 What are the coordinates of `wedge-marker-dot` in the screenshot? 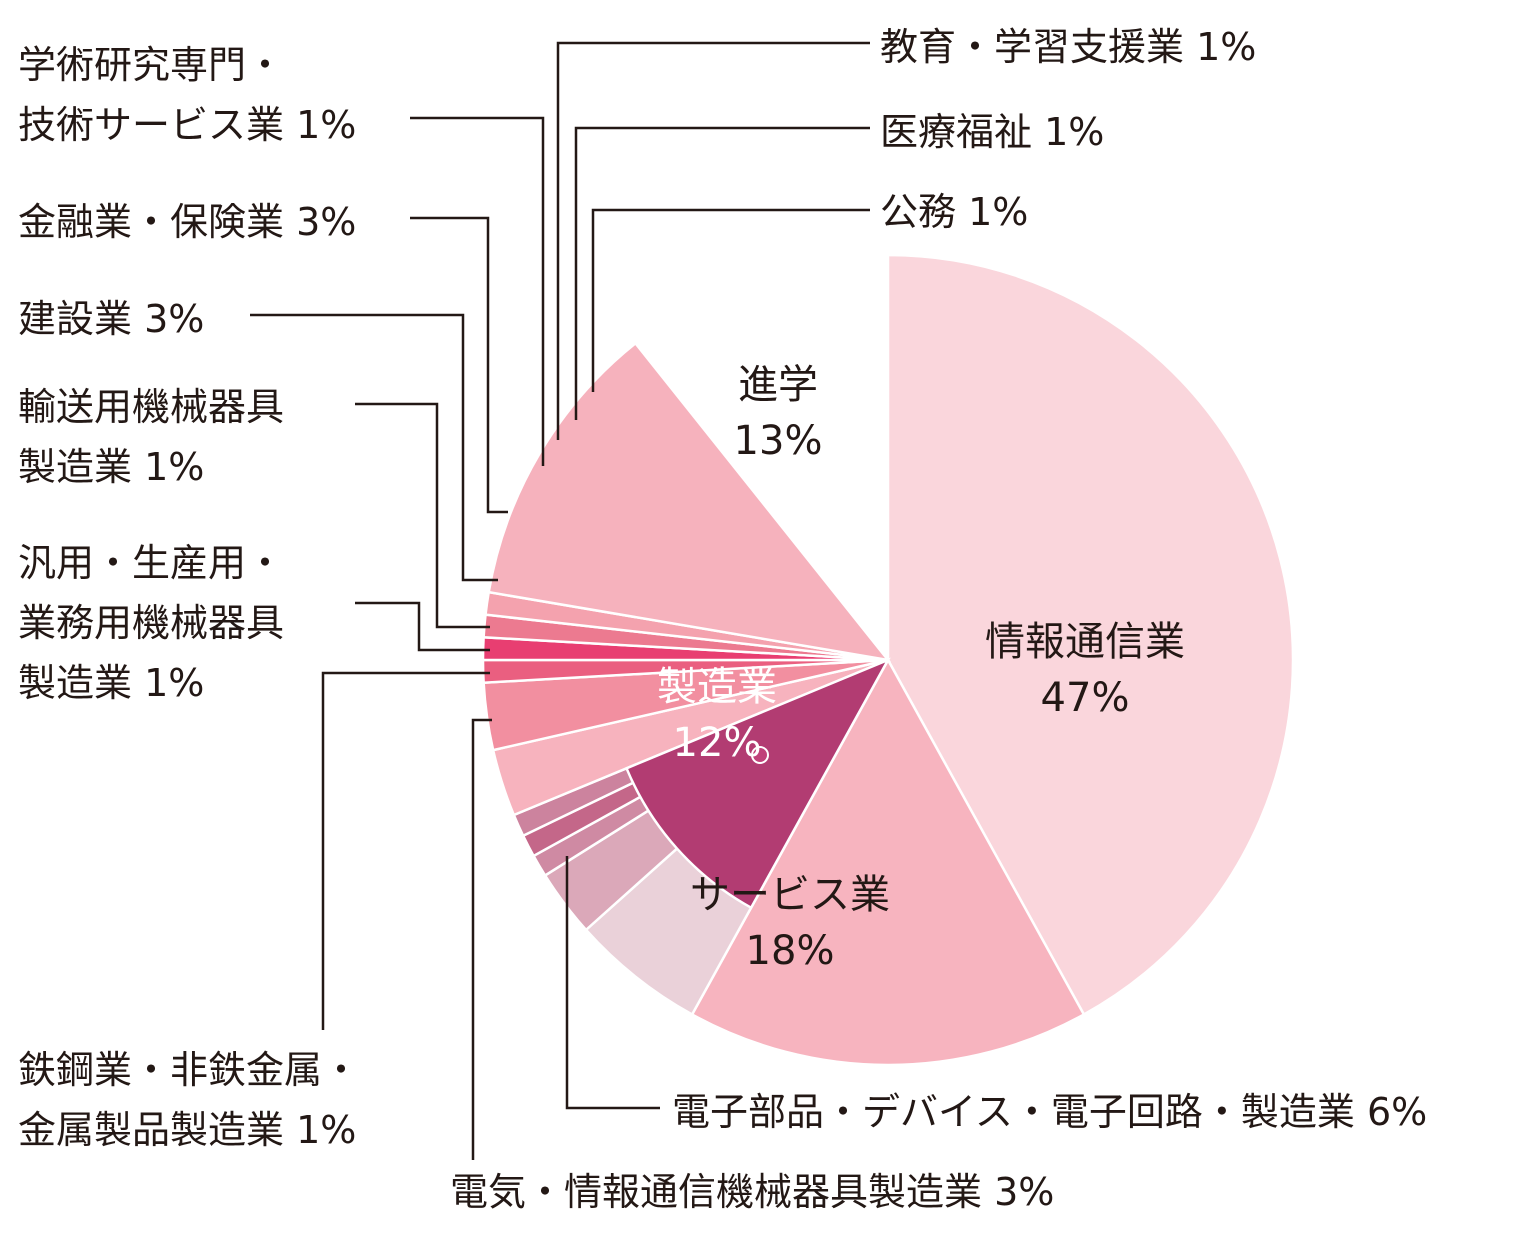 It's located at (760, 755).